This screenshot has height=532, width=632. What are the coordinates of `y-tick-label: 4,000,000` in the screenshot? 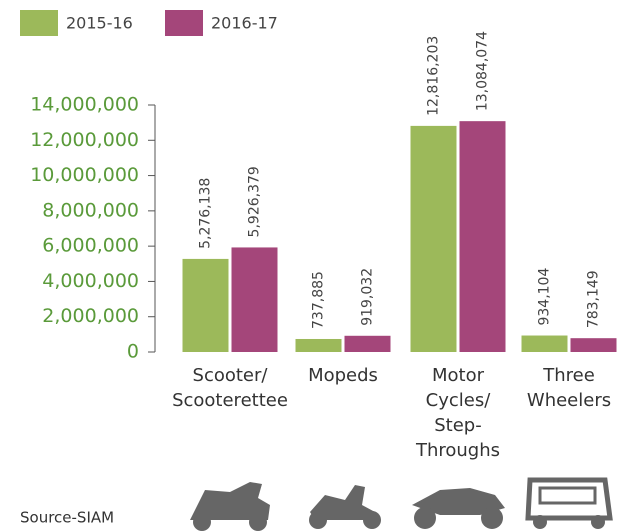 It's located at (90, 281).